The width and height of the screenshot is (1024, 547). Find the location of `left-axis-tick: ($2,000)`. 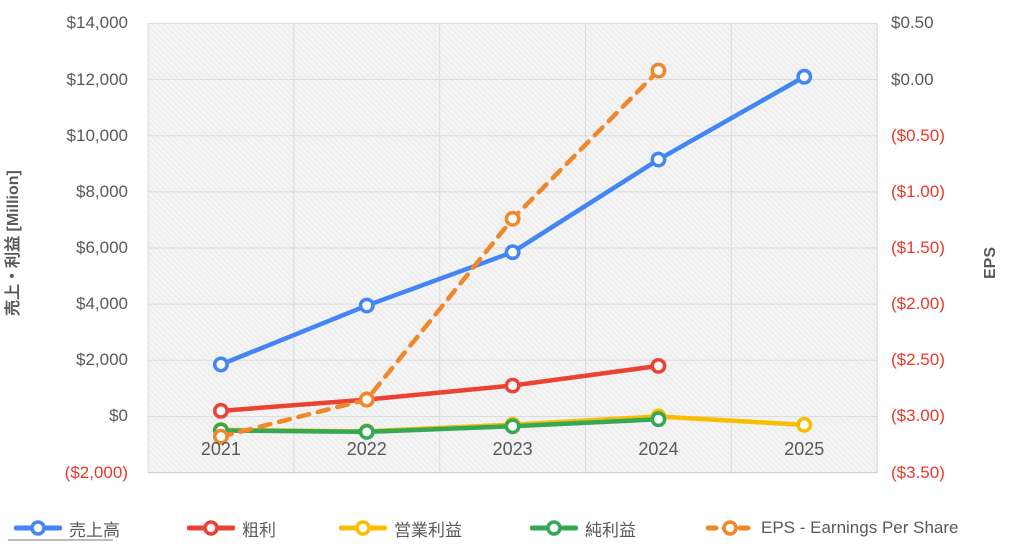

left-axis-tick: ($2,000) is located at coordinates (96, 472).